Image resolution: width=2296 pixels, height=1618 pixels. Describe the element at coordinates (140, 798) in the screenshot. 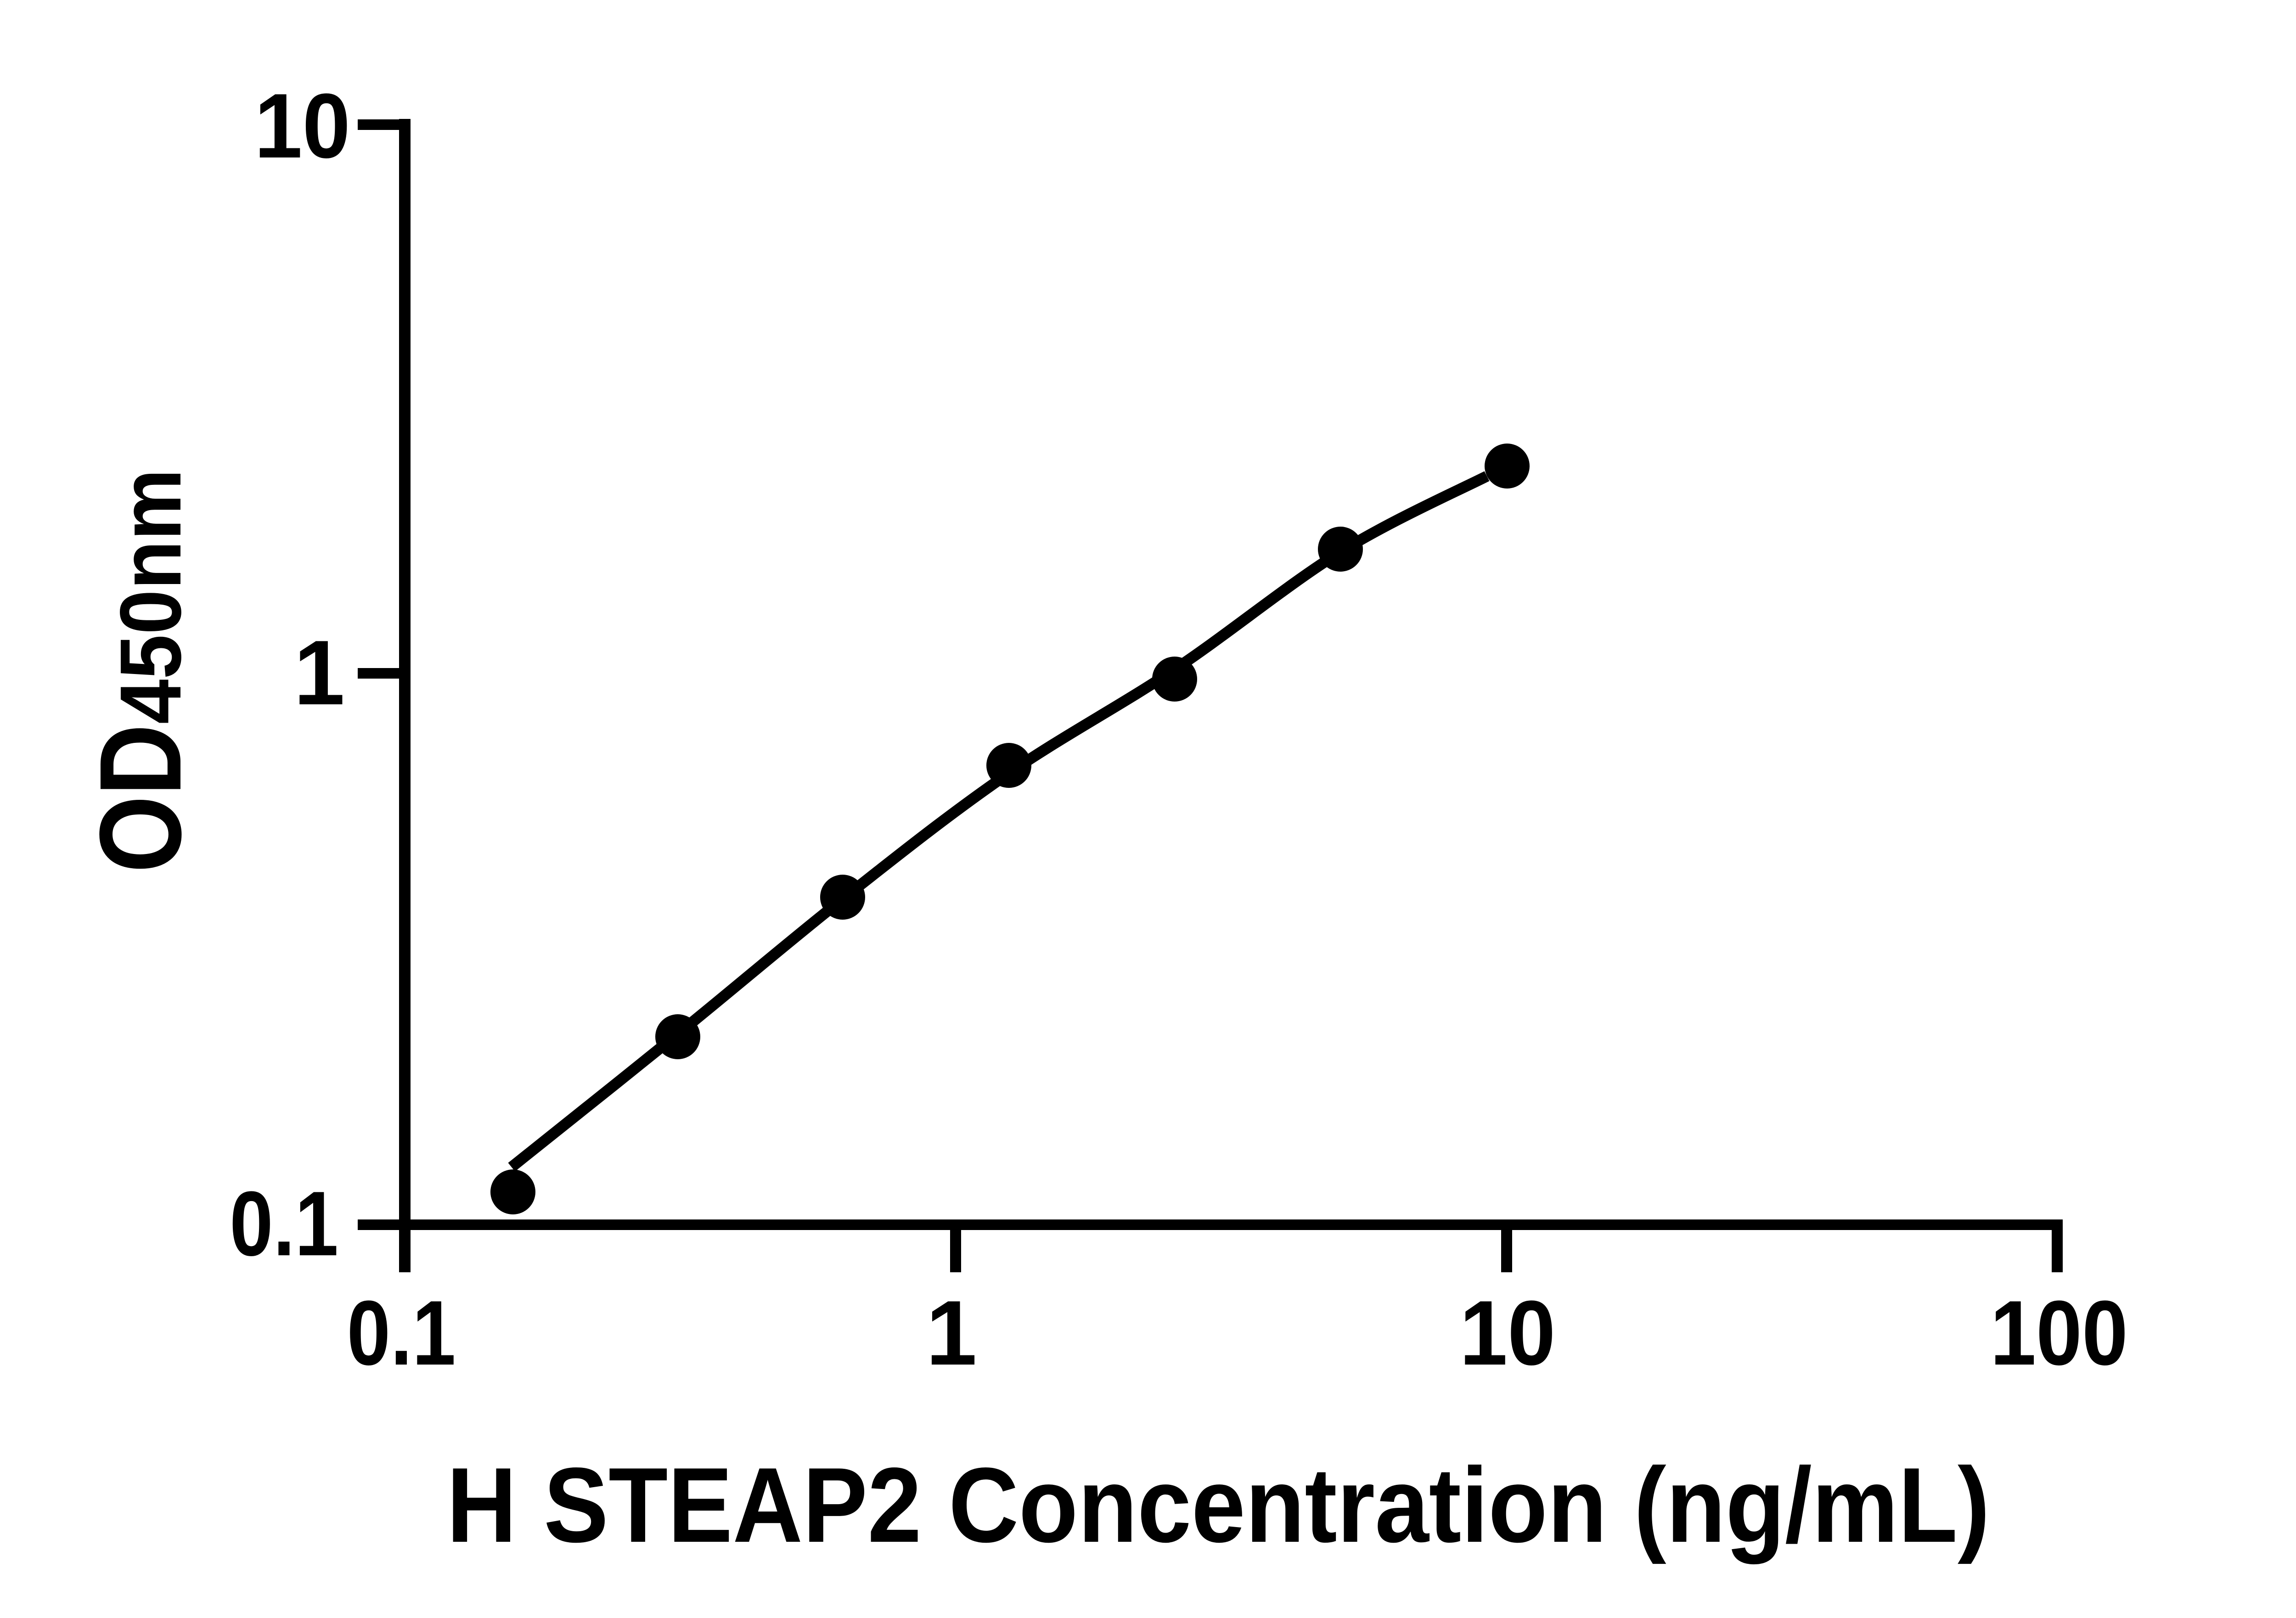

I see `svg-text: OD` at that location.